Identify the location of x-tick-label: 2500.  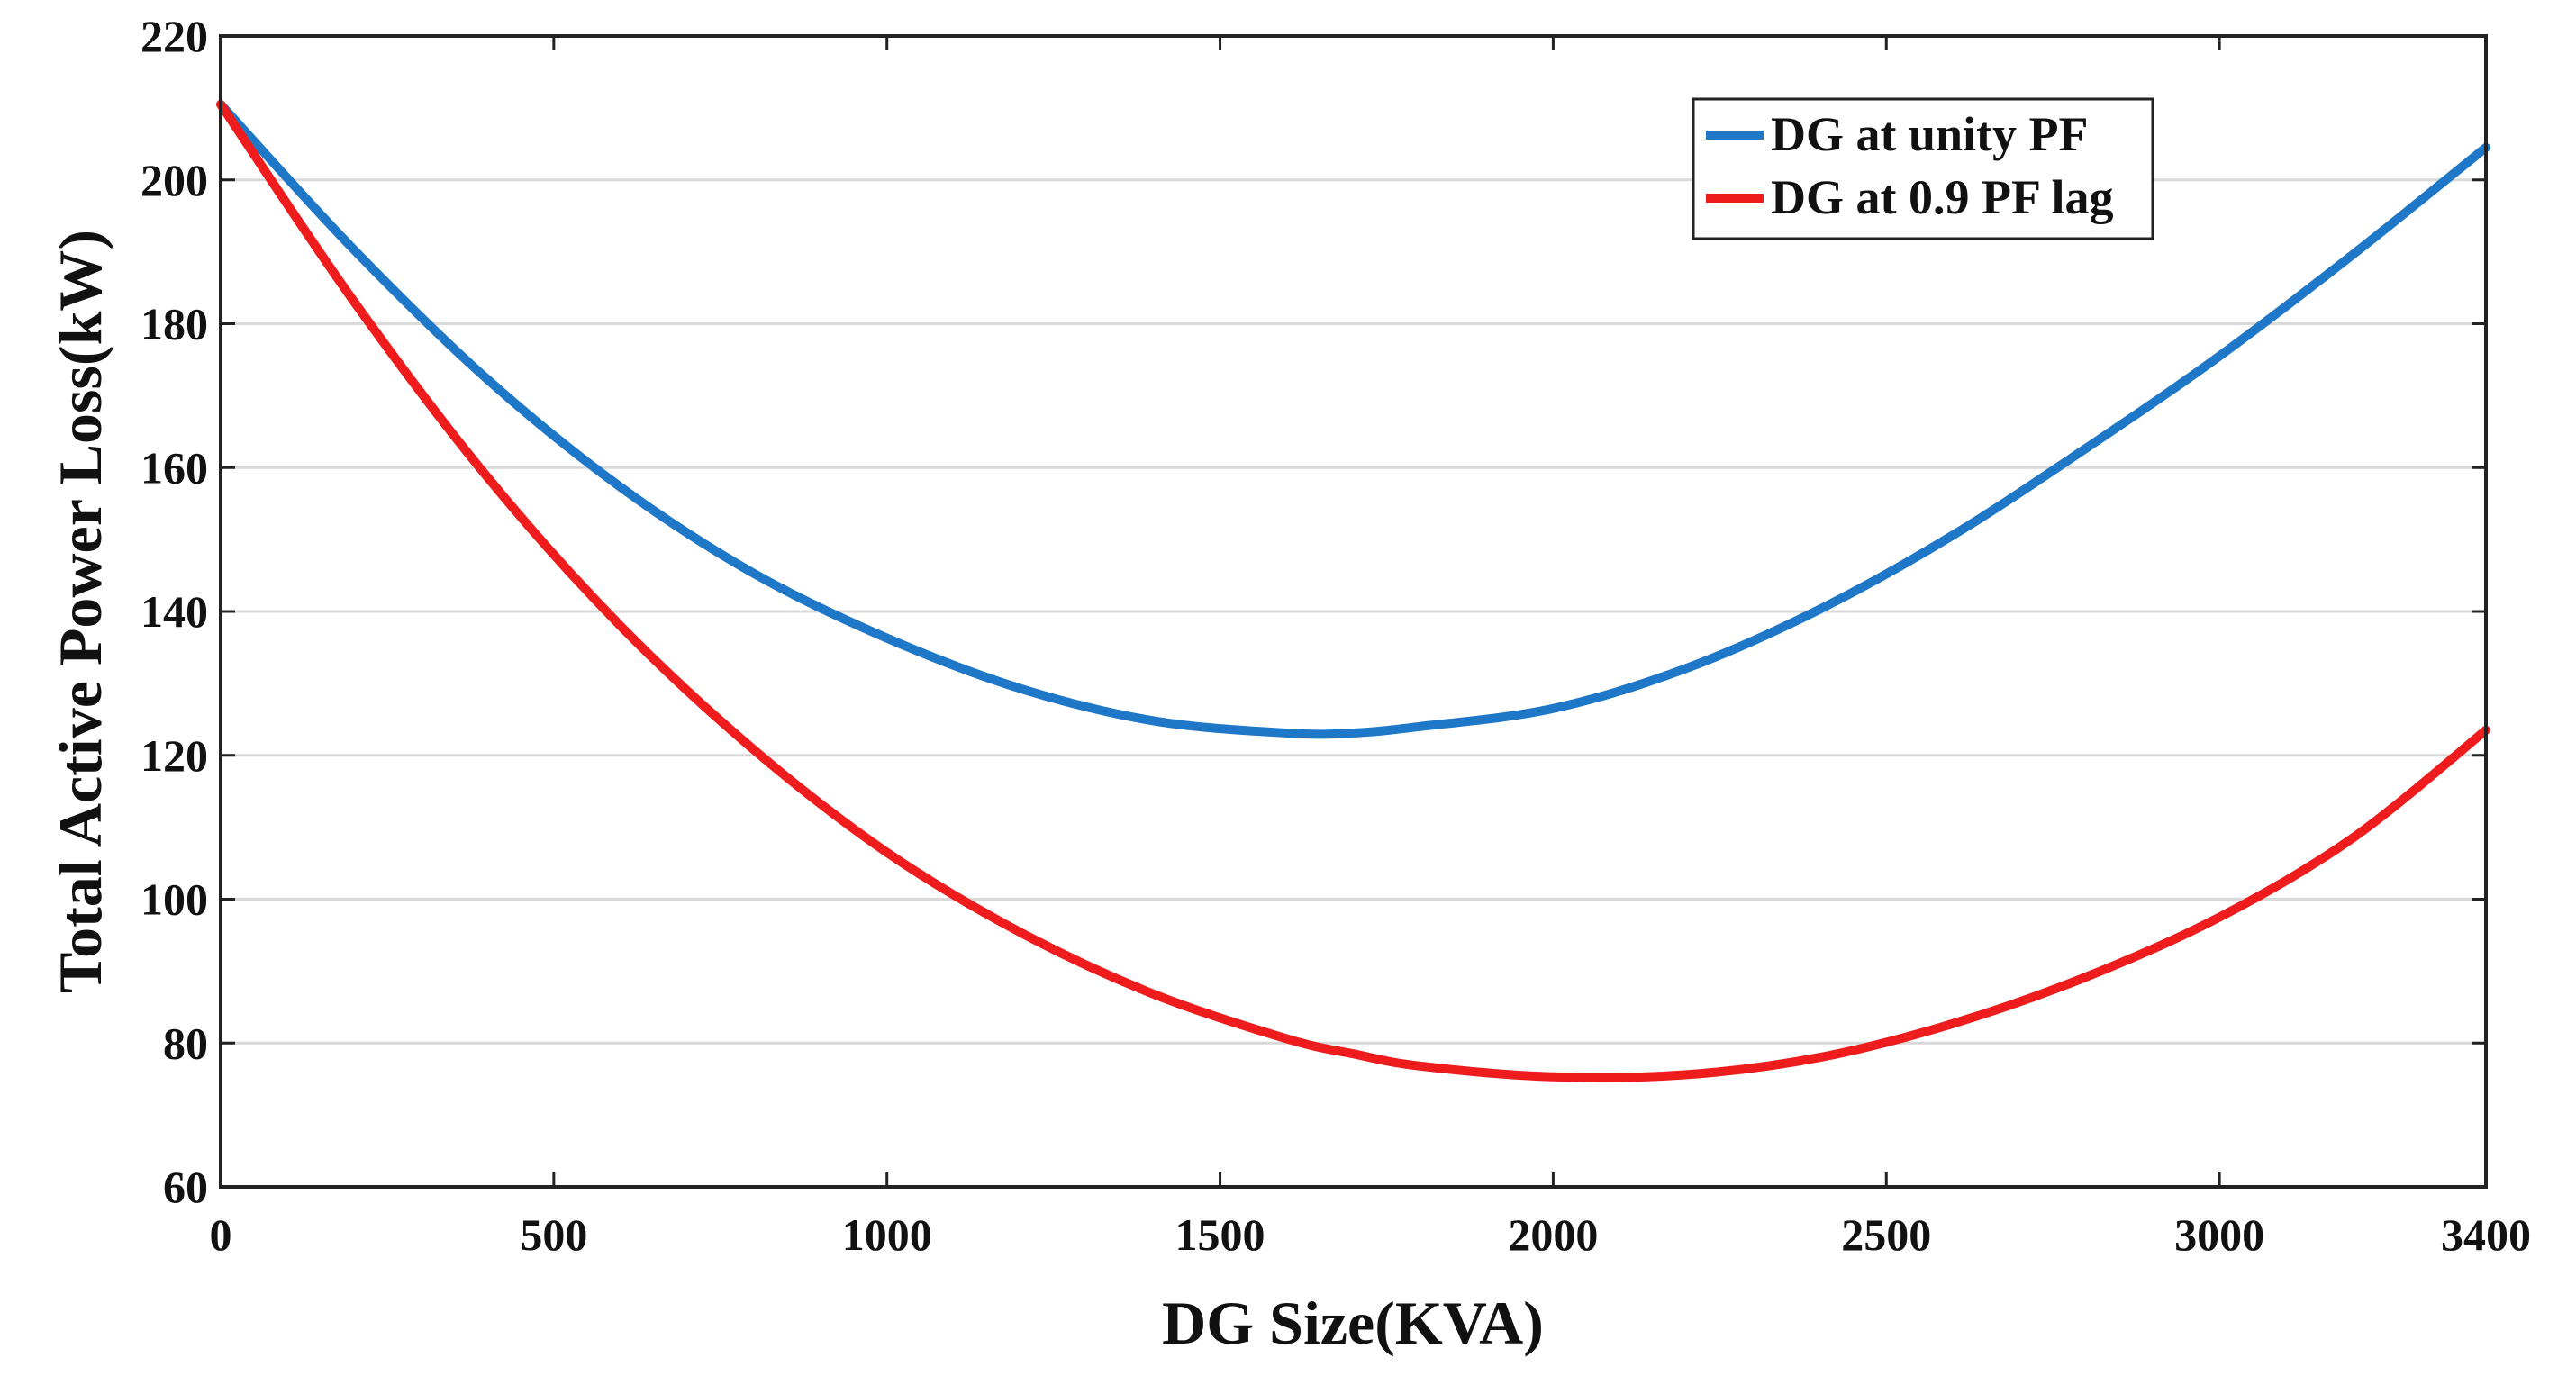
(1886, 1234).